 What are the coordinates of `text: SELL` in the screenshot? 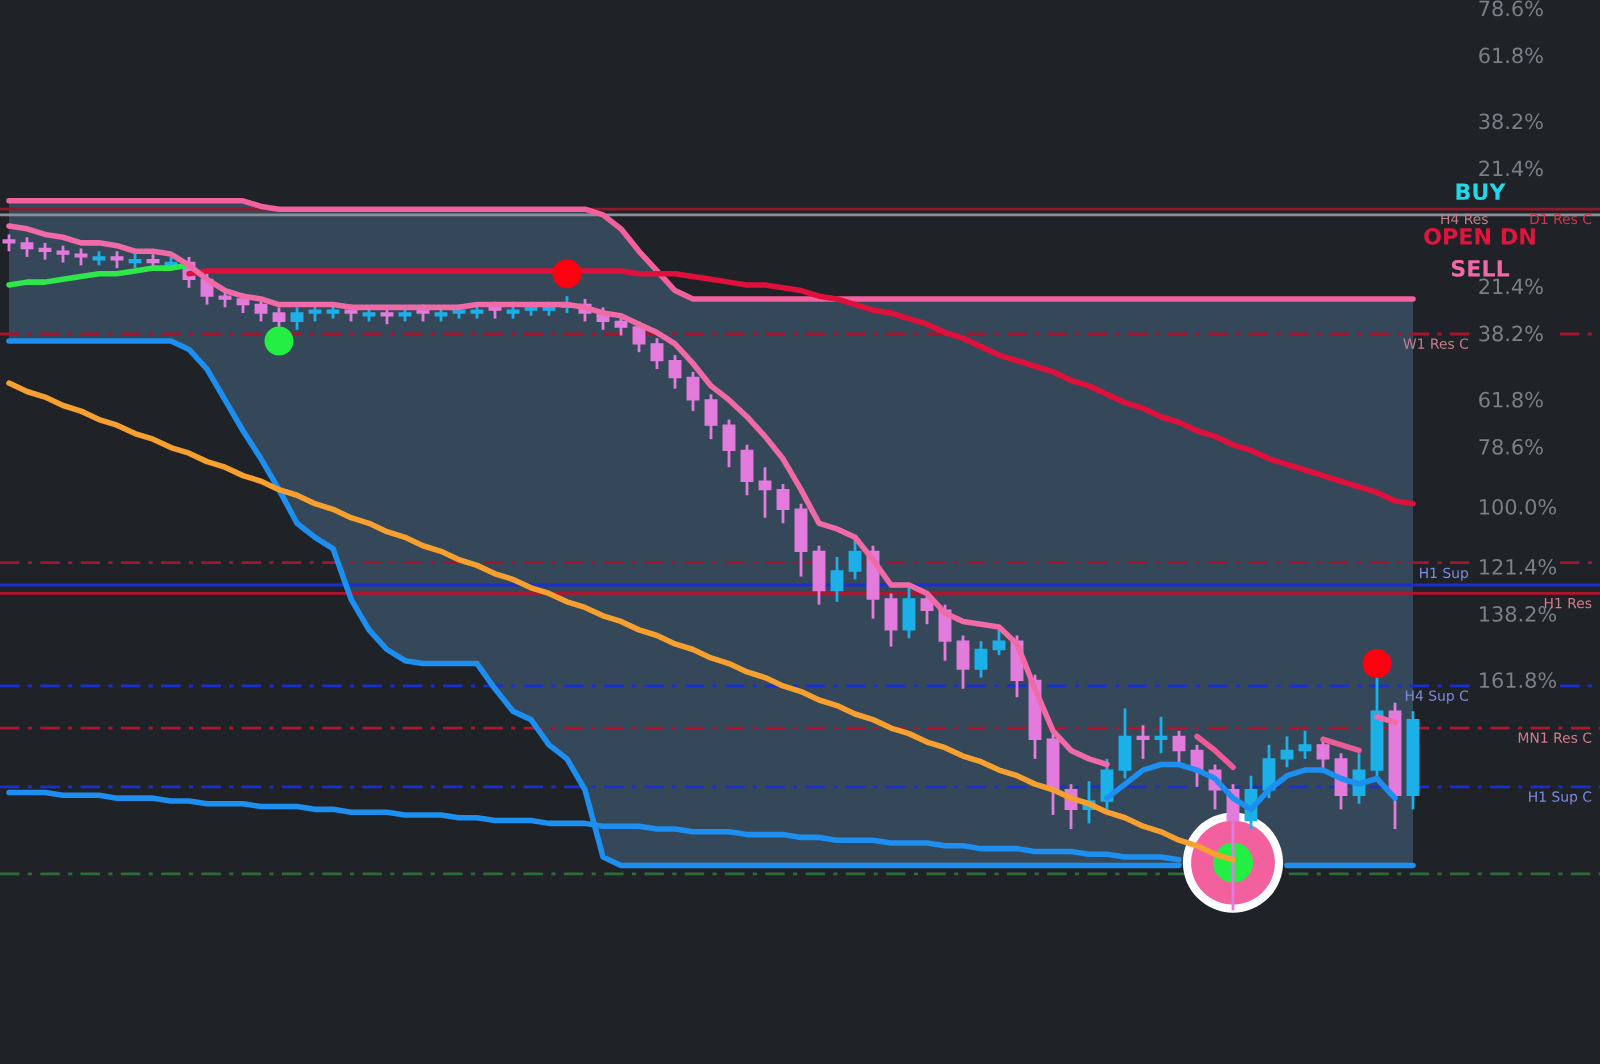 It's located at (1480, 268).